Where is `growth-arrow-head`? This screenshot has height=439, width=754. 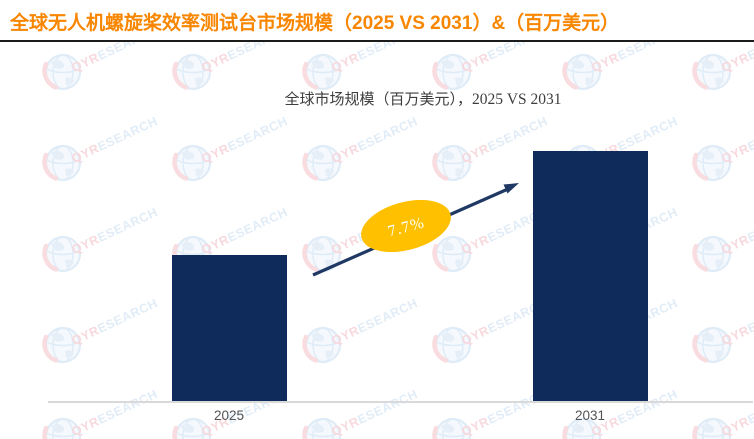 growth-arrow-head is located at coordinates (511, 188).